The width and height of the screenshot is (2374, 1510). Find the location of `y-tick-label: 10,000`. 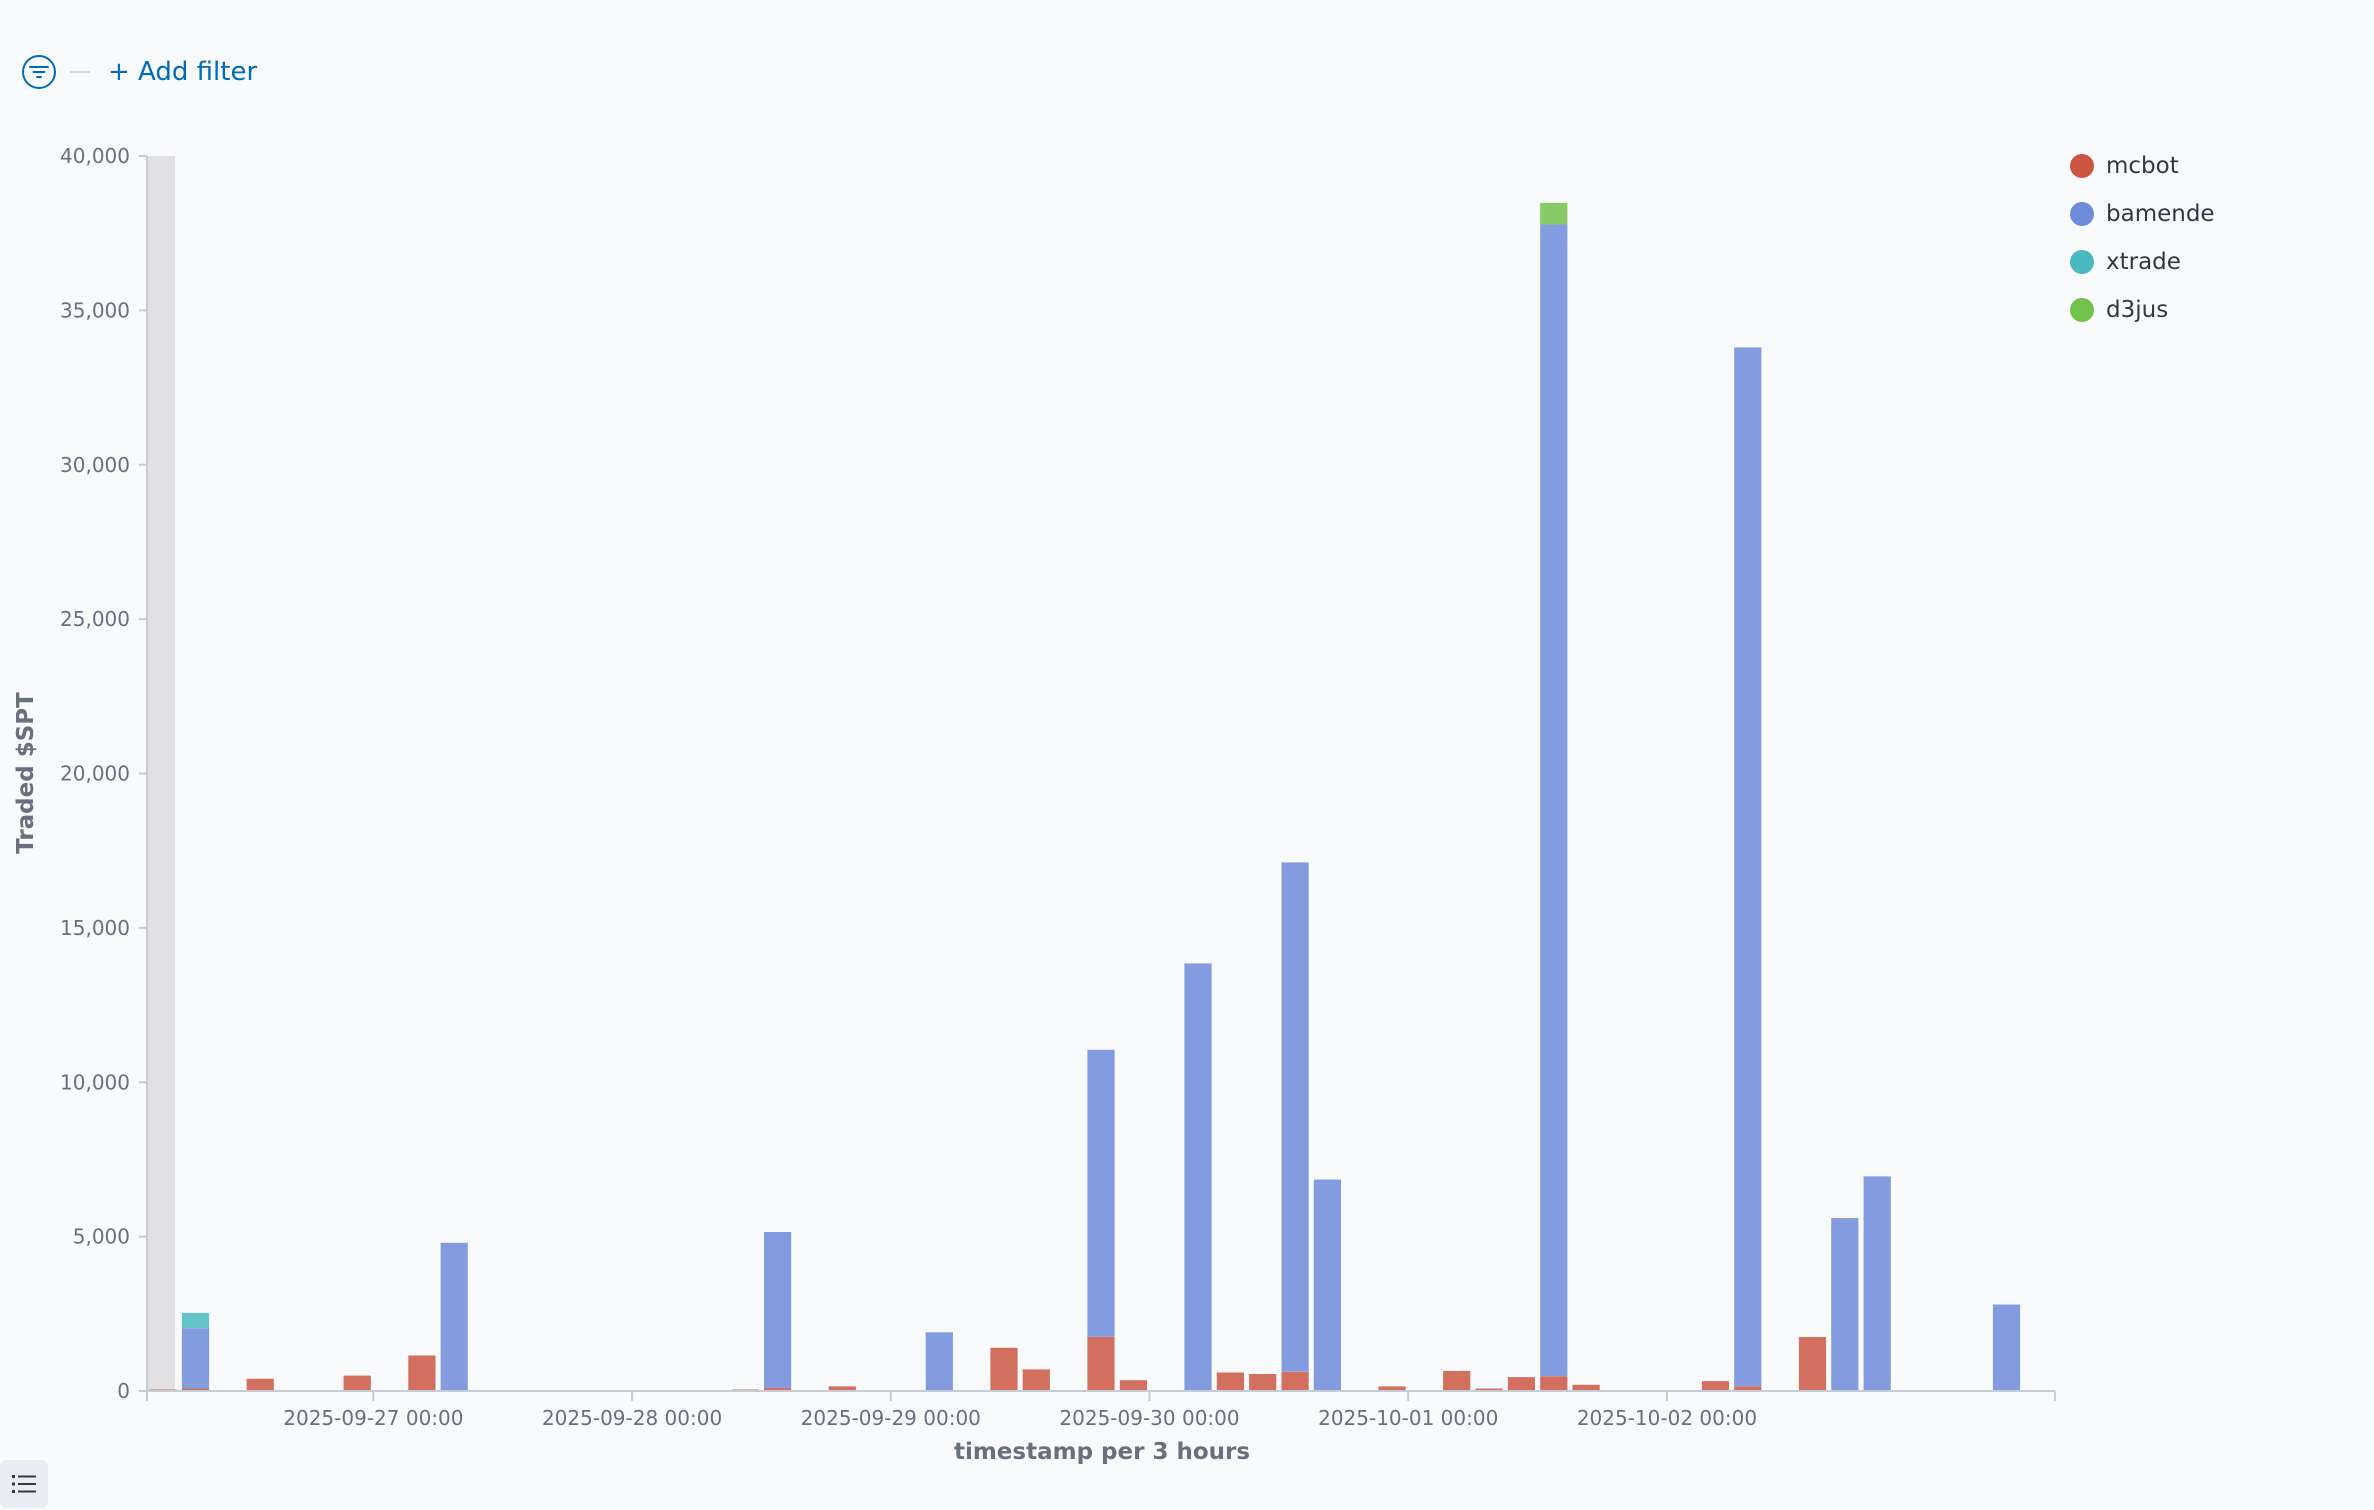

y-tick-label: 10,000 is located at coordinates (95, 1082).